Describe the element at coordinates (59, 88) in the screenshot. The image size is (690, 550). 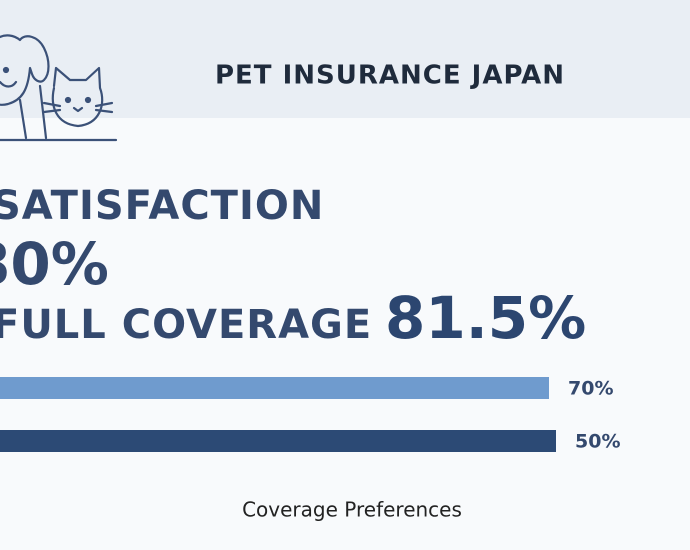
I see `pet-icon` at that location.